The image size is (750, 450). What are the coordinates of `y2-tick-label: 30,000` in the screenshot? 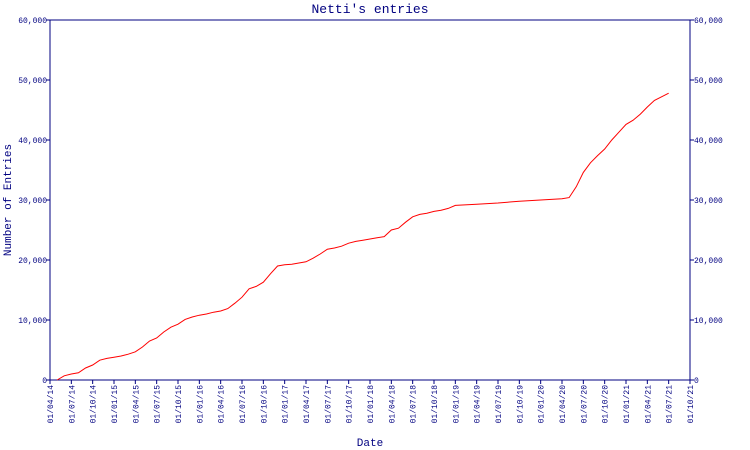 It's located at (708, 201).